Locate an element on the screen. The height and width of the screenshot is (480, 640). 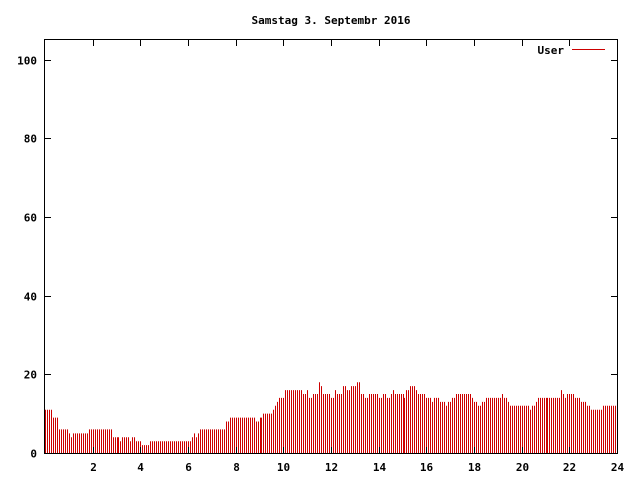
x-tick-label: 22 is located at coordinates (569, 467).